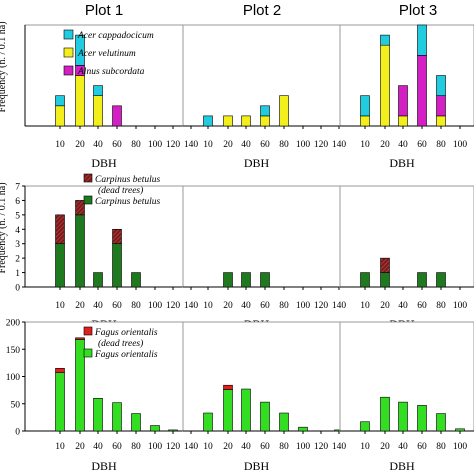 This screenshot has height=474, width=474. Describe the element at coordinates (17, 260) in the screenshot. I see `y-tick-label: 2` at that location.